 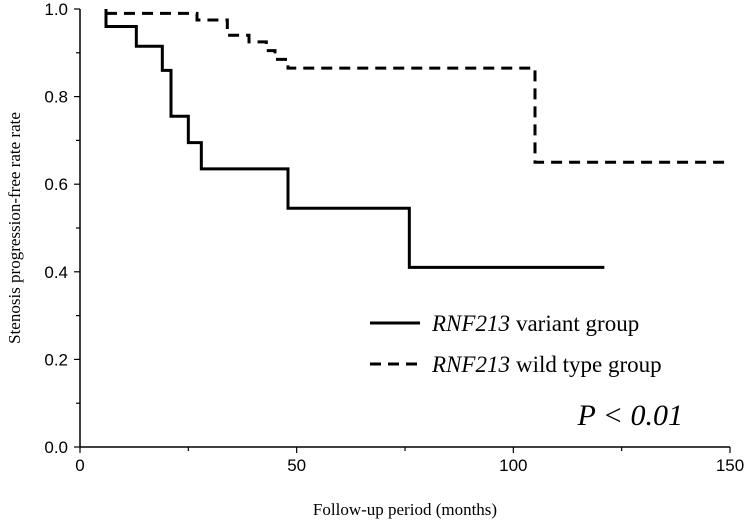 I want to click on x-tick-label: 0, so click(x=79, y=465).